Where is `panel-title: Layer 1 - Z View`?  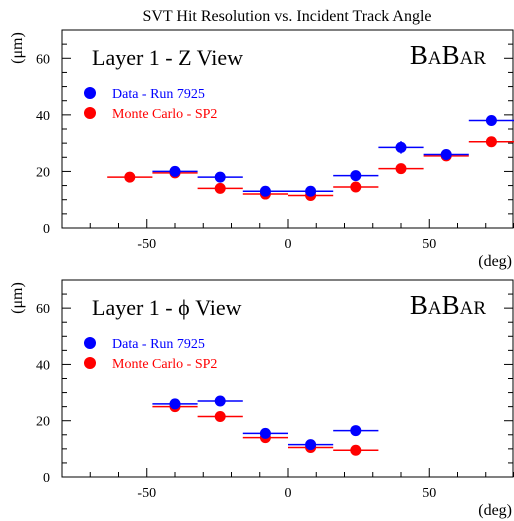 panel-title: Layer 1 - Z View is located at coordinates (167, 57).